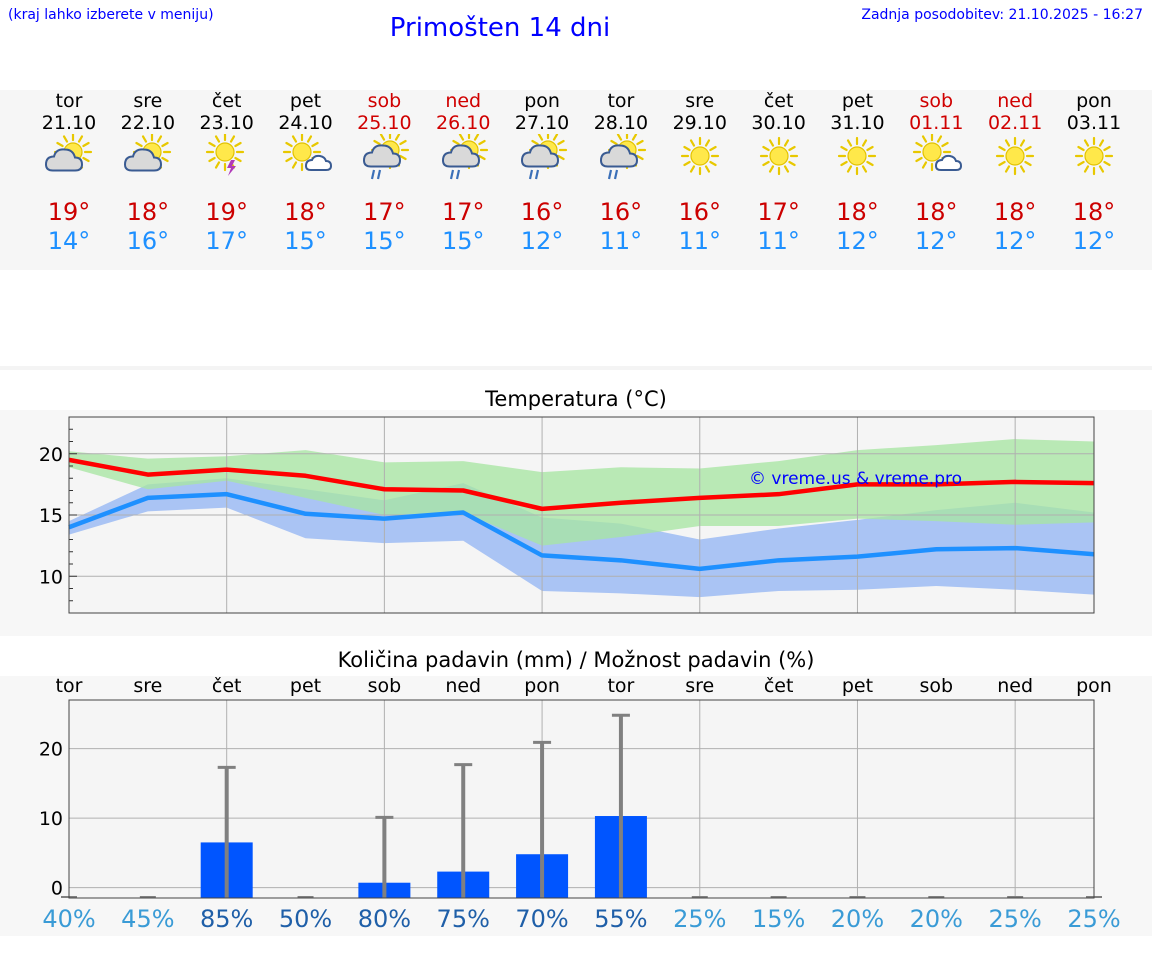  What do you see at coordinates (148, 123) in the screenshot?
I see `day-date: 22.10` at bounding box center [148, 123].